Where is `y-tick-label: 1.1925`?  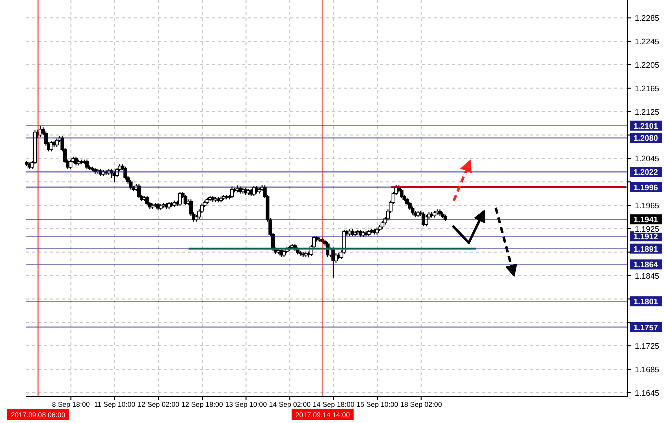
y-tick-label: 1.1925 is located at coordinates (647, 229).